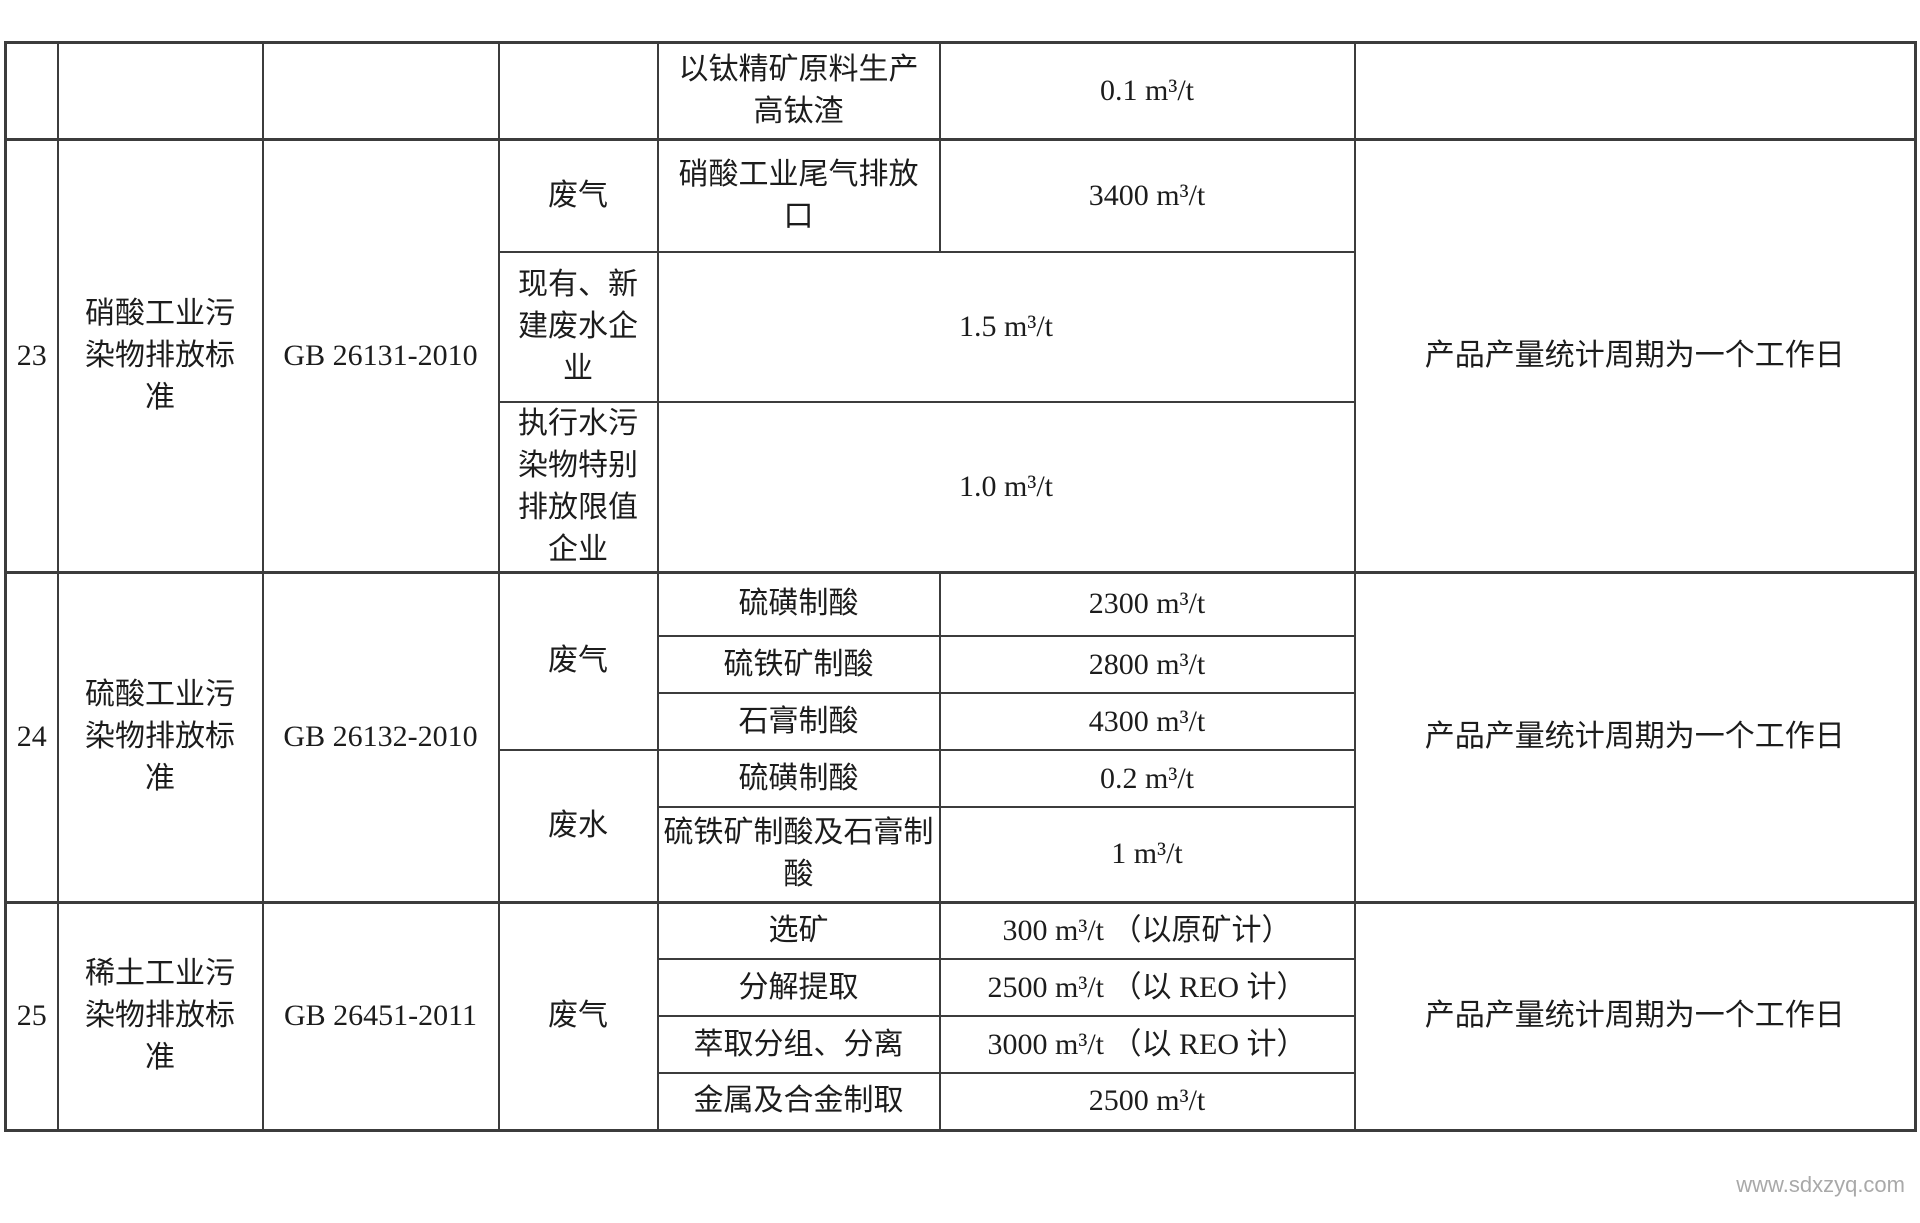 Image resolution: width=1920 pixels, height=1223 pixels. I want to click on table-row: 萃取分组、分离 3000 m³/t （以 REO 计）, so click(961, 1044).